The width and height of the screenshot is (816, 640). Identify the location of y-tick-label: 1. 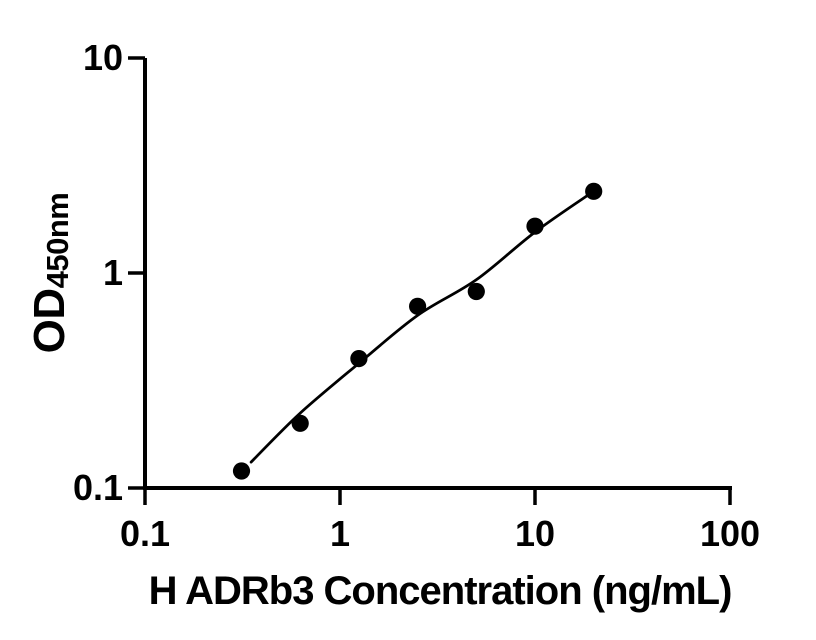
(113, 272).